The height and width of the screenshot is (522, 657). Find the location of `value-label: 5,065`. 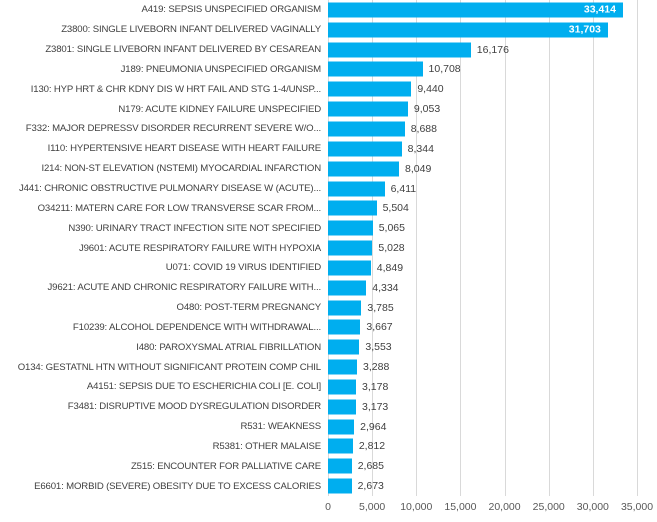

value-label: 5,065 is located at coordinates (391, 228).